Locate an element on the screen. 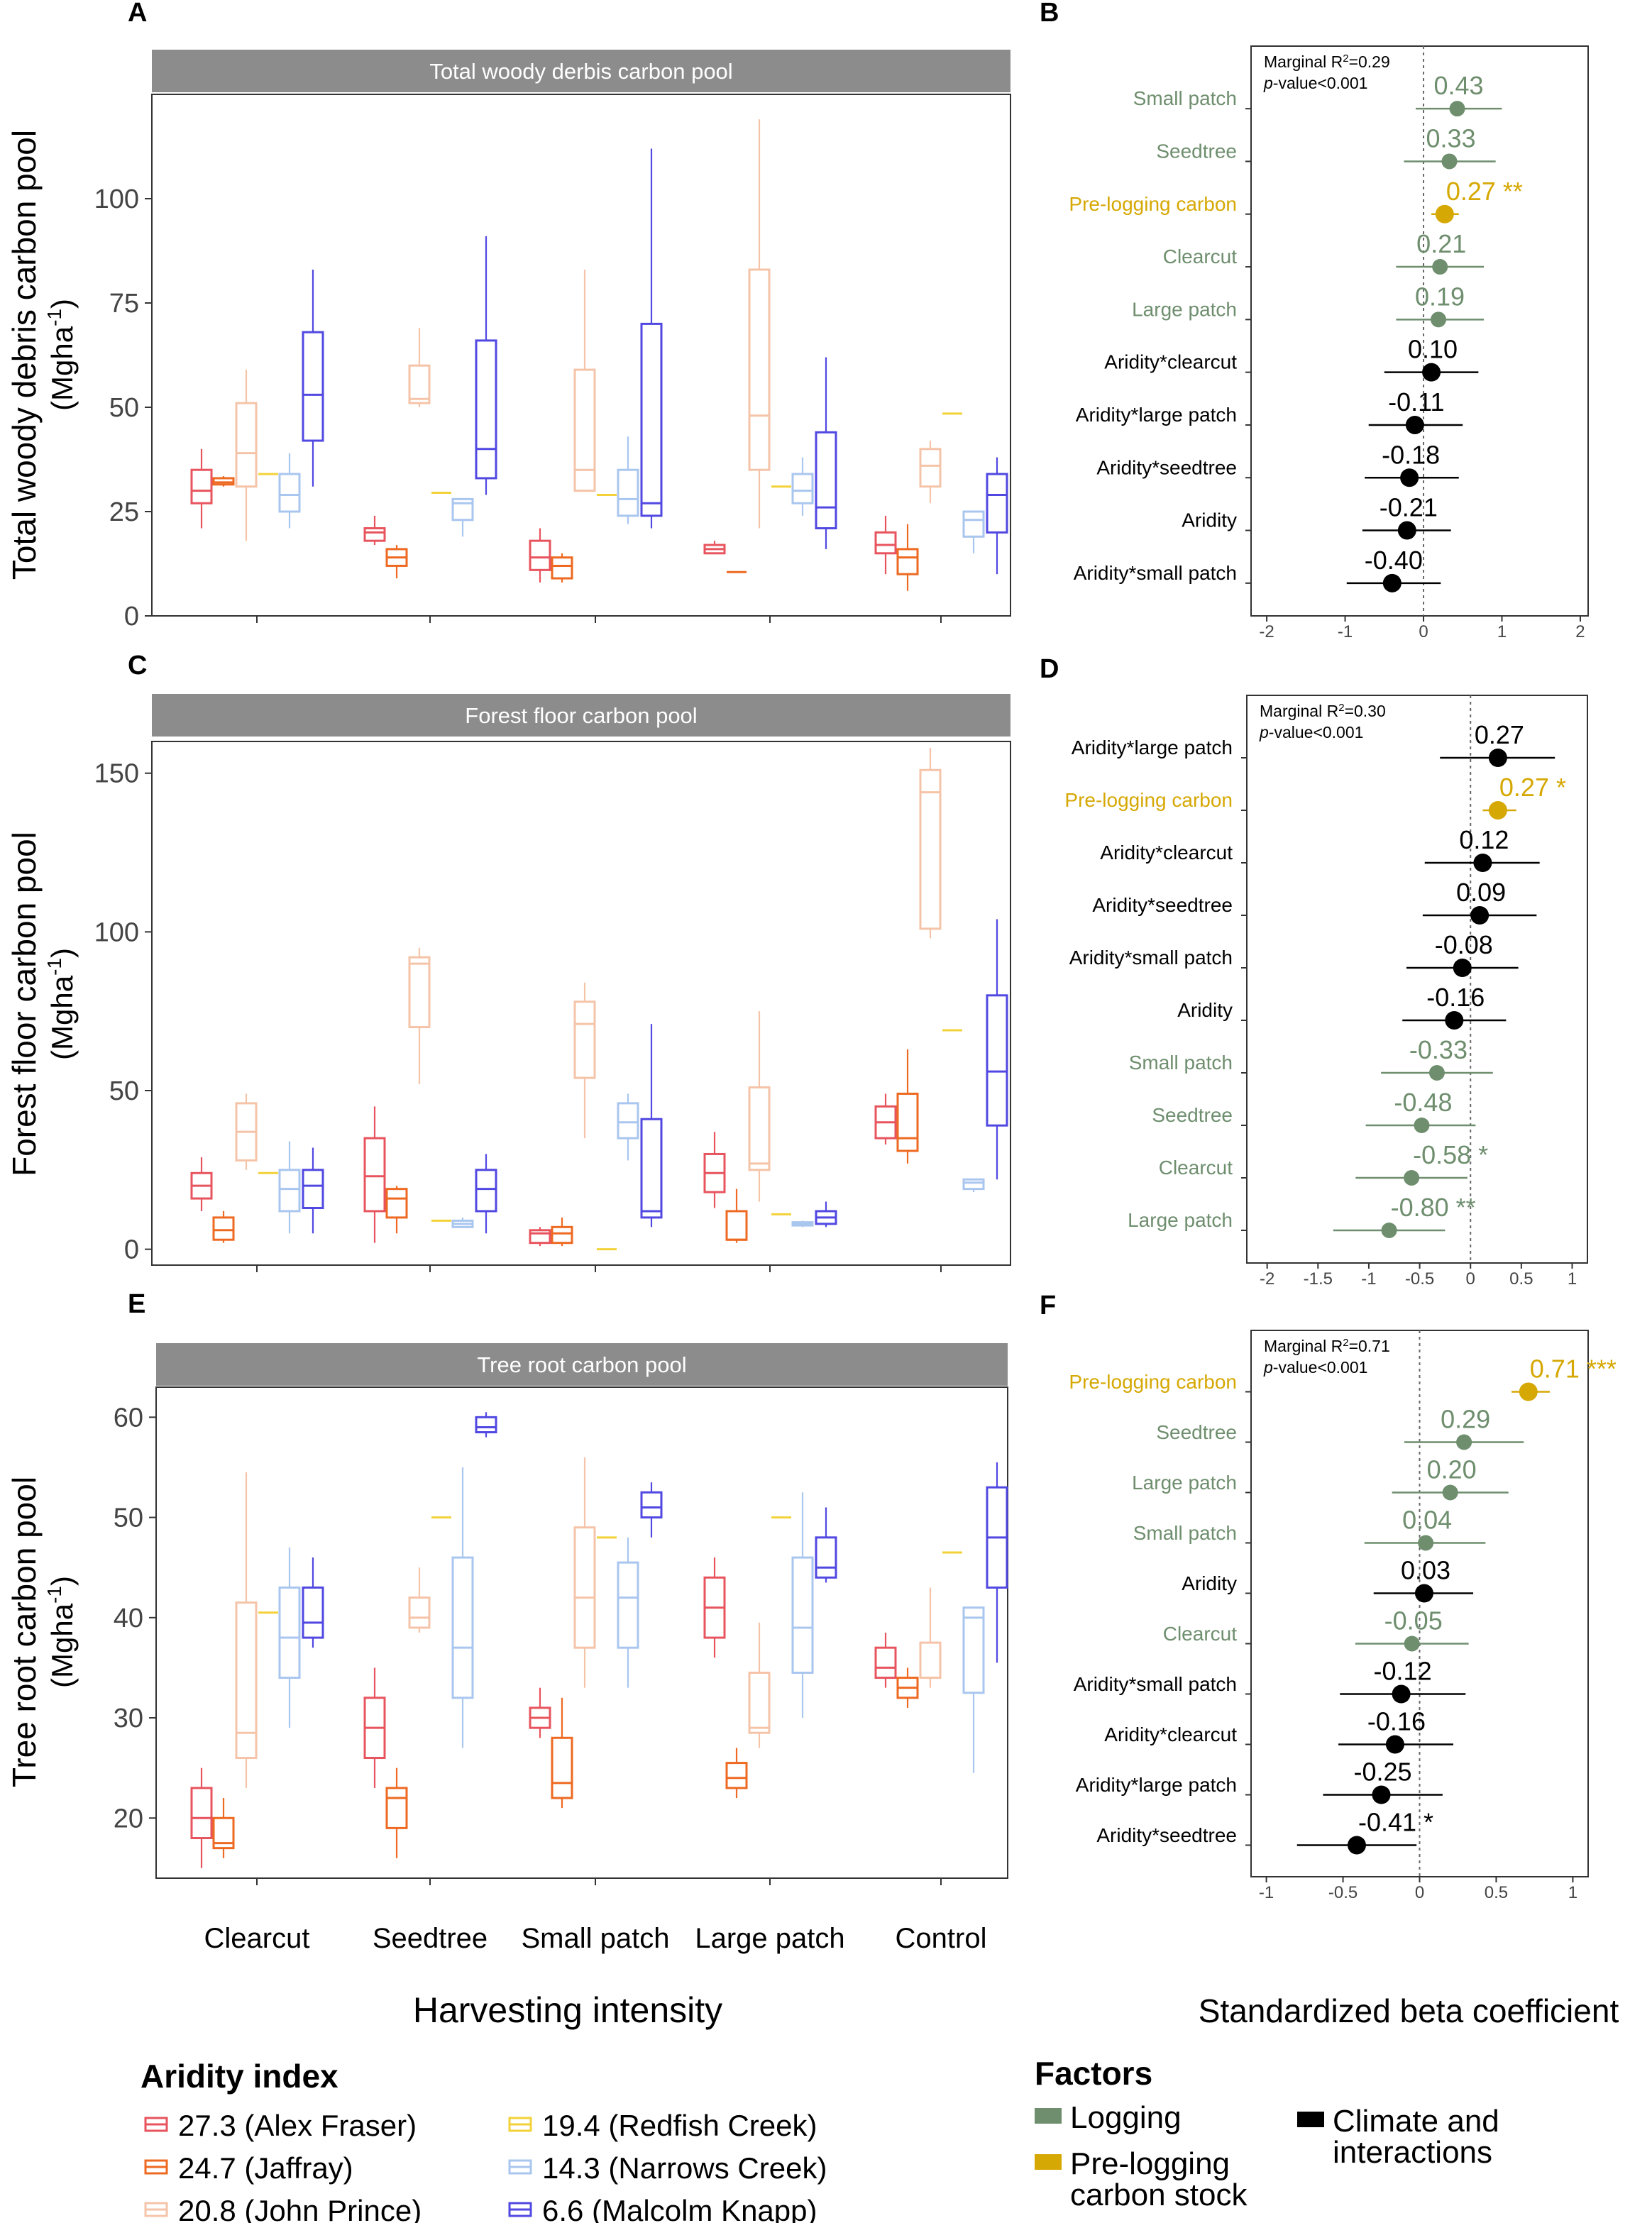 The image size is (1652, 2223). panel-e-frame is located at coordinates (582, 1633).